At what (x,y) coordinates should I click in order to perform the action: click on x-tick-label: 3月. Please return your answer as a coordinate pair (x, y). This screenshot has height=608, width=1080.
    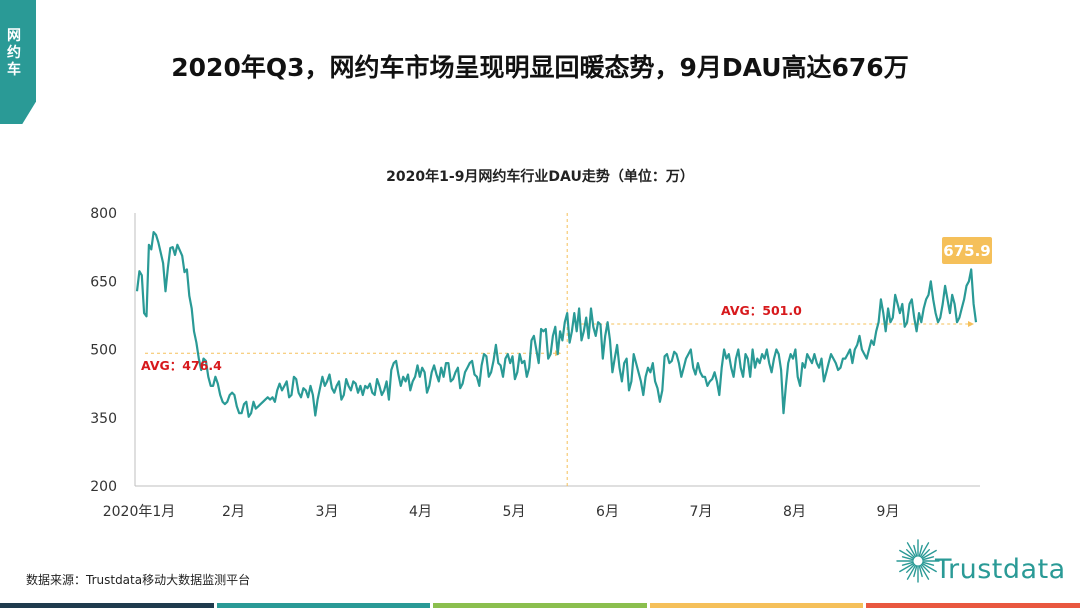
    Looking at the image, I should click on (327, 512).